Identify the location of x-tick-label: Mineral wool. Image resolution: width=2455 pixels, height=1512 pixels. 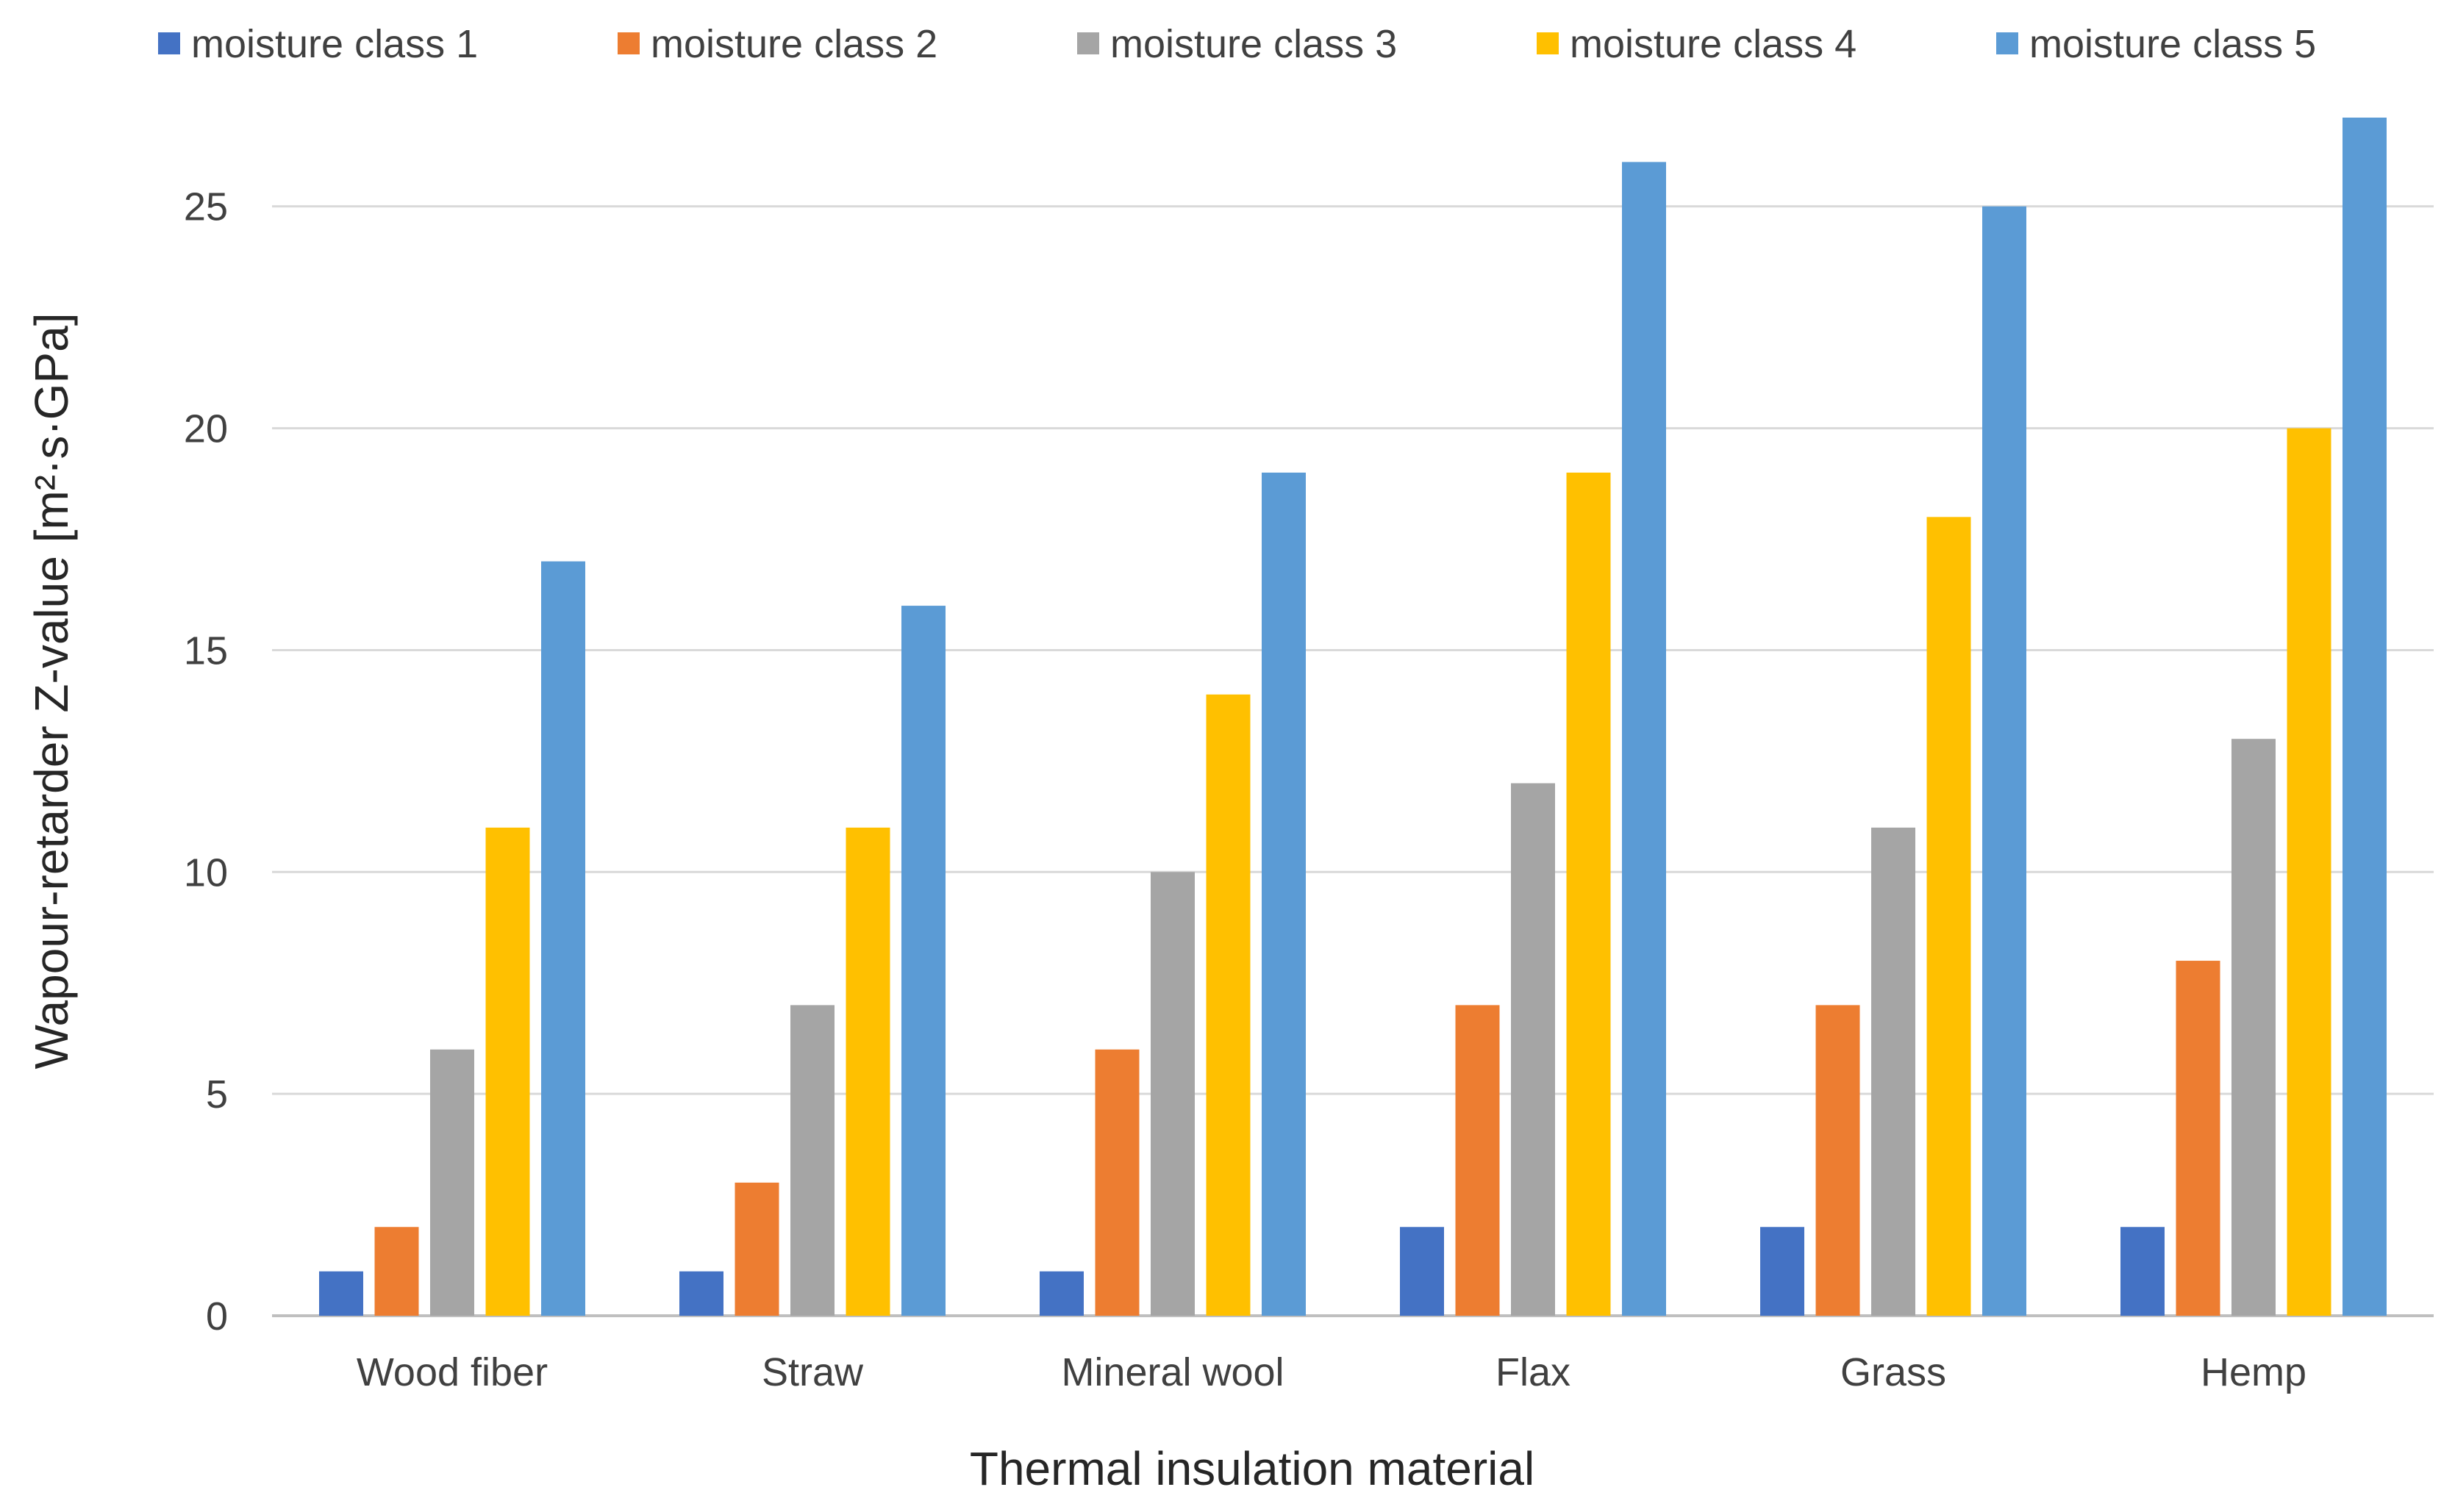
(1172, 1372).